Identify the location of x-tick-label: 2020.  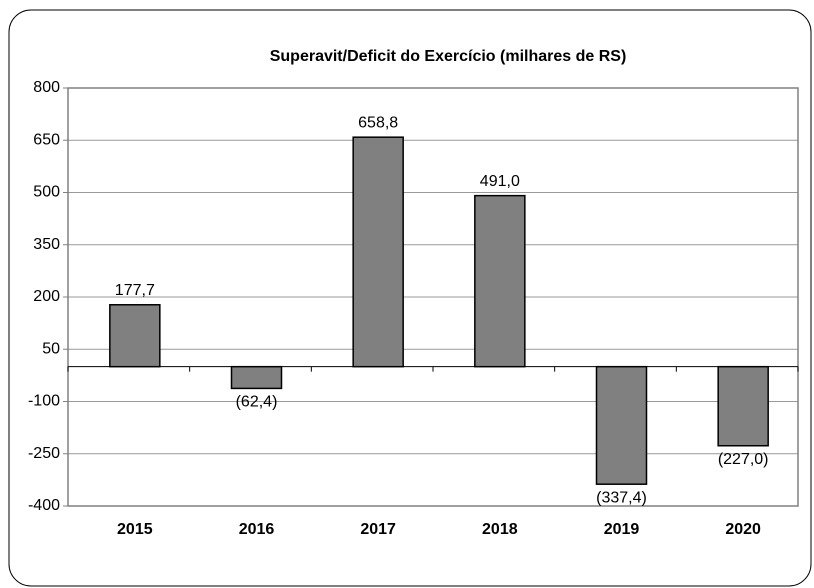
(743, 529).